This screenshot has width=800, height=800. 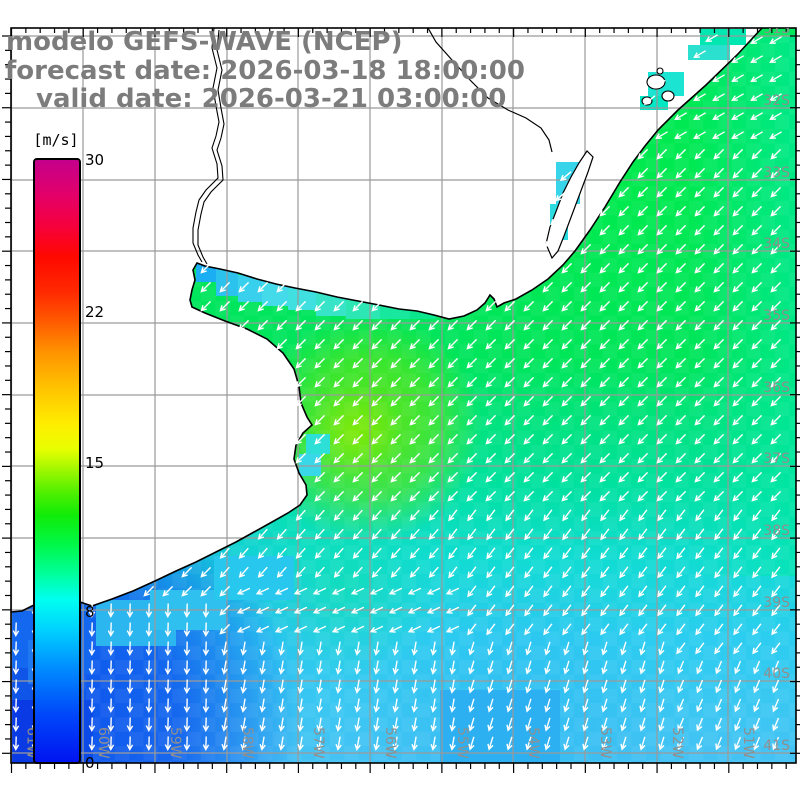 I want to click on lat-label: 35S, so click(x=776, y=316).